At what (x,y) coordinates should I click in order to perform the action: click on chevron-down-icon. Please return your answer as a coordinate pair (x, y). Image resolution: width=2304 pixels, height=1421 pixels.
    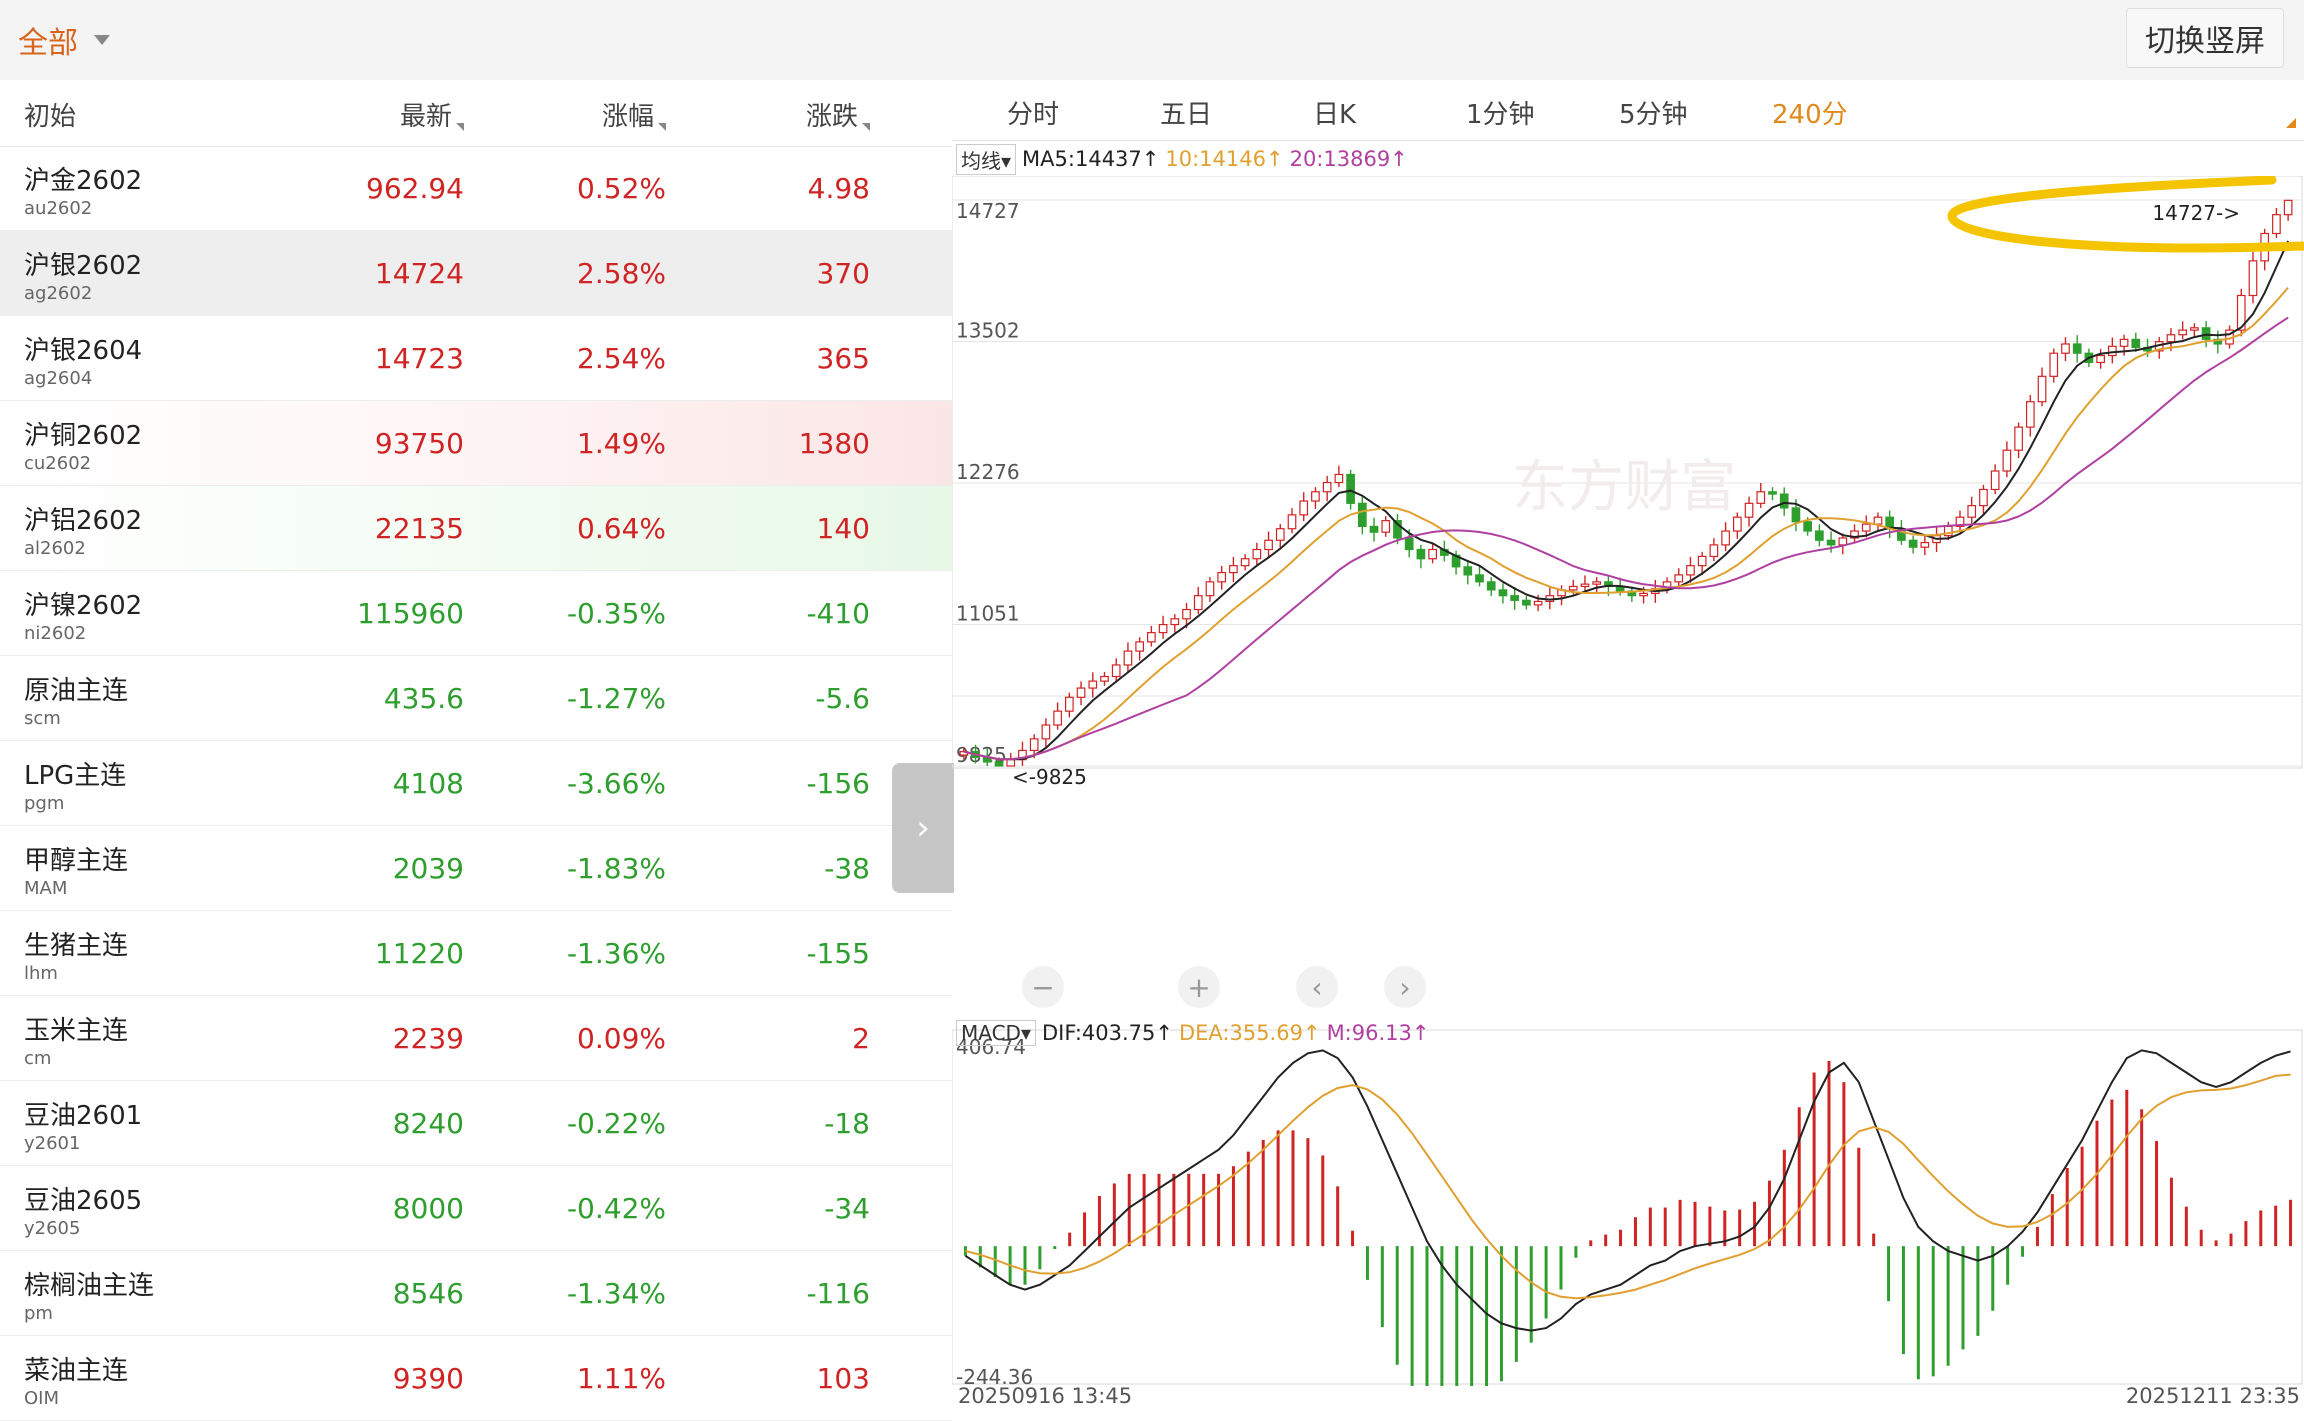
    Looking at the image, I should click on (102, 40).